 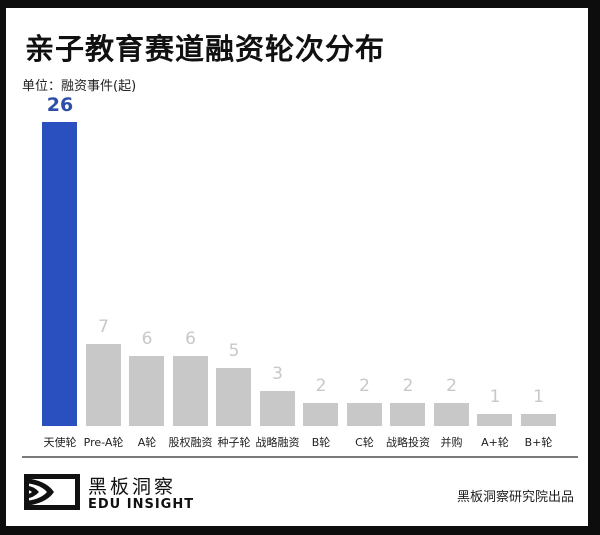 I want to click on bar-group: 7, so click(x=104, y=371).